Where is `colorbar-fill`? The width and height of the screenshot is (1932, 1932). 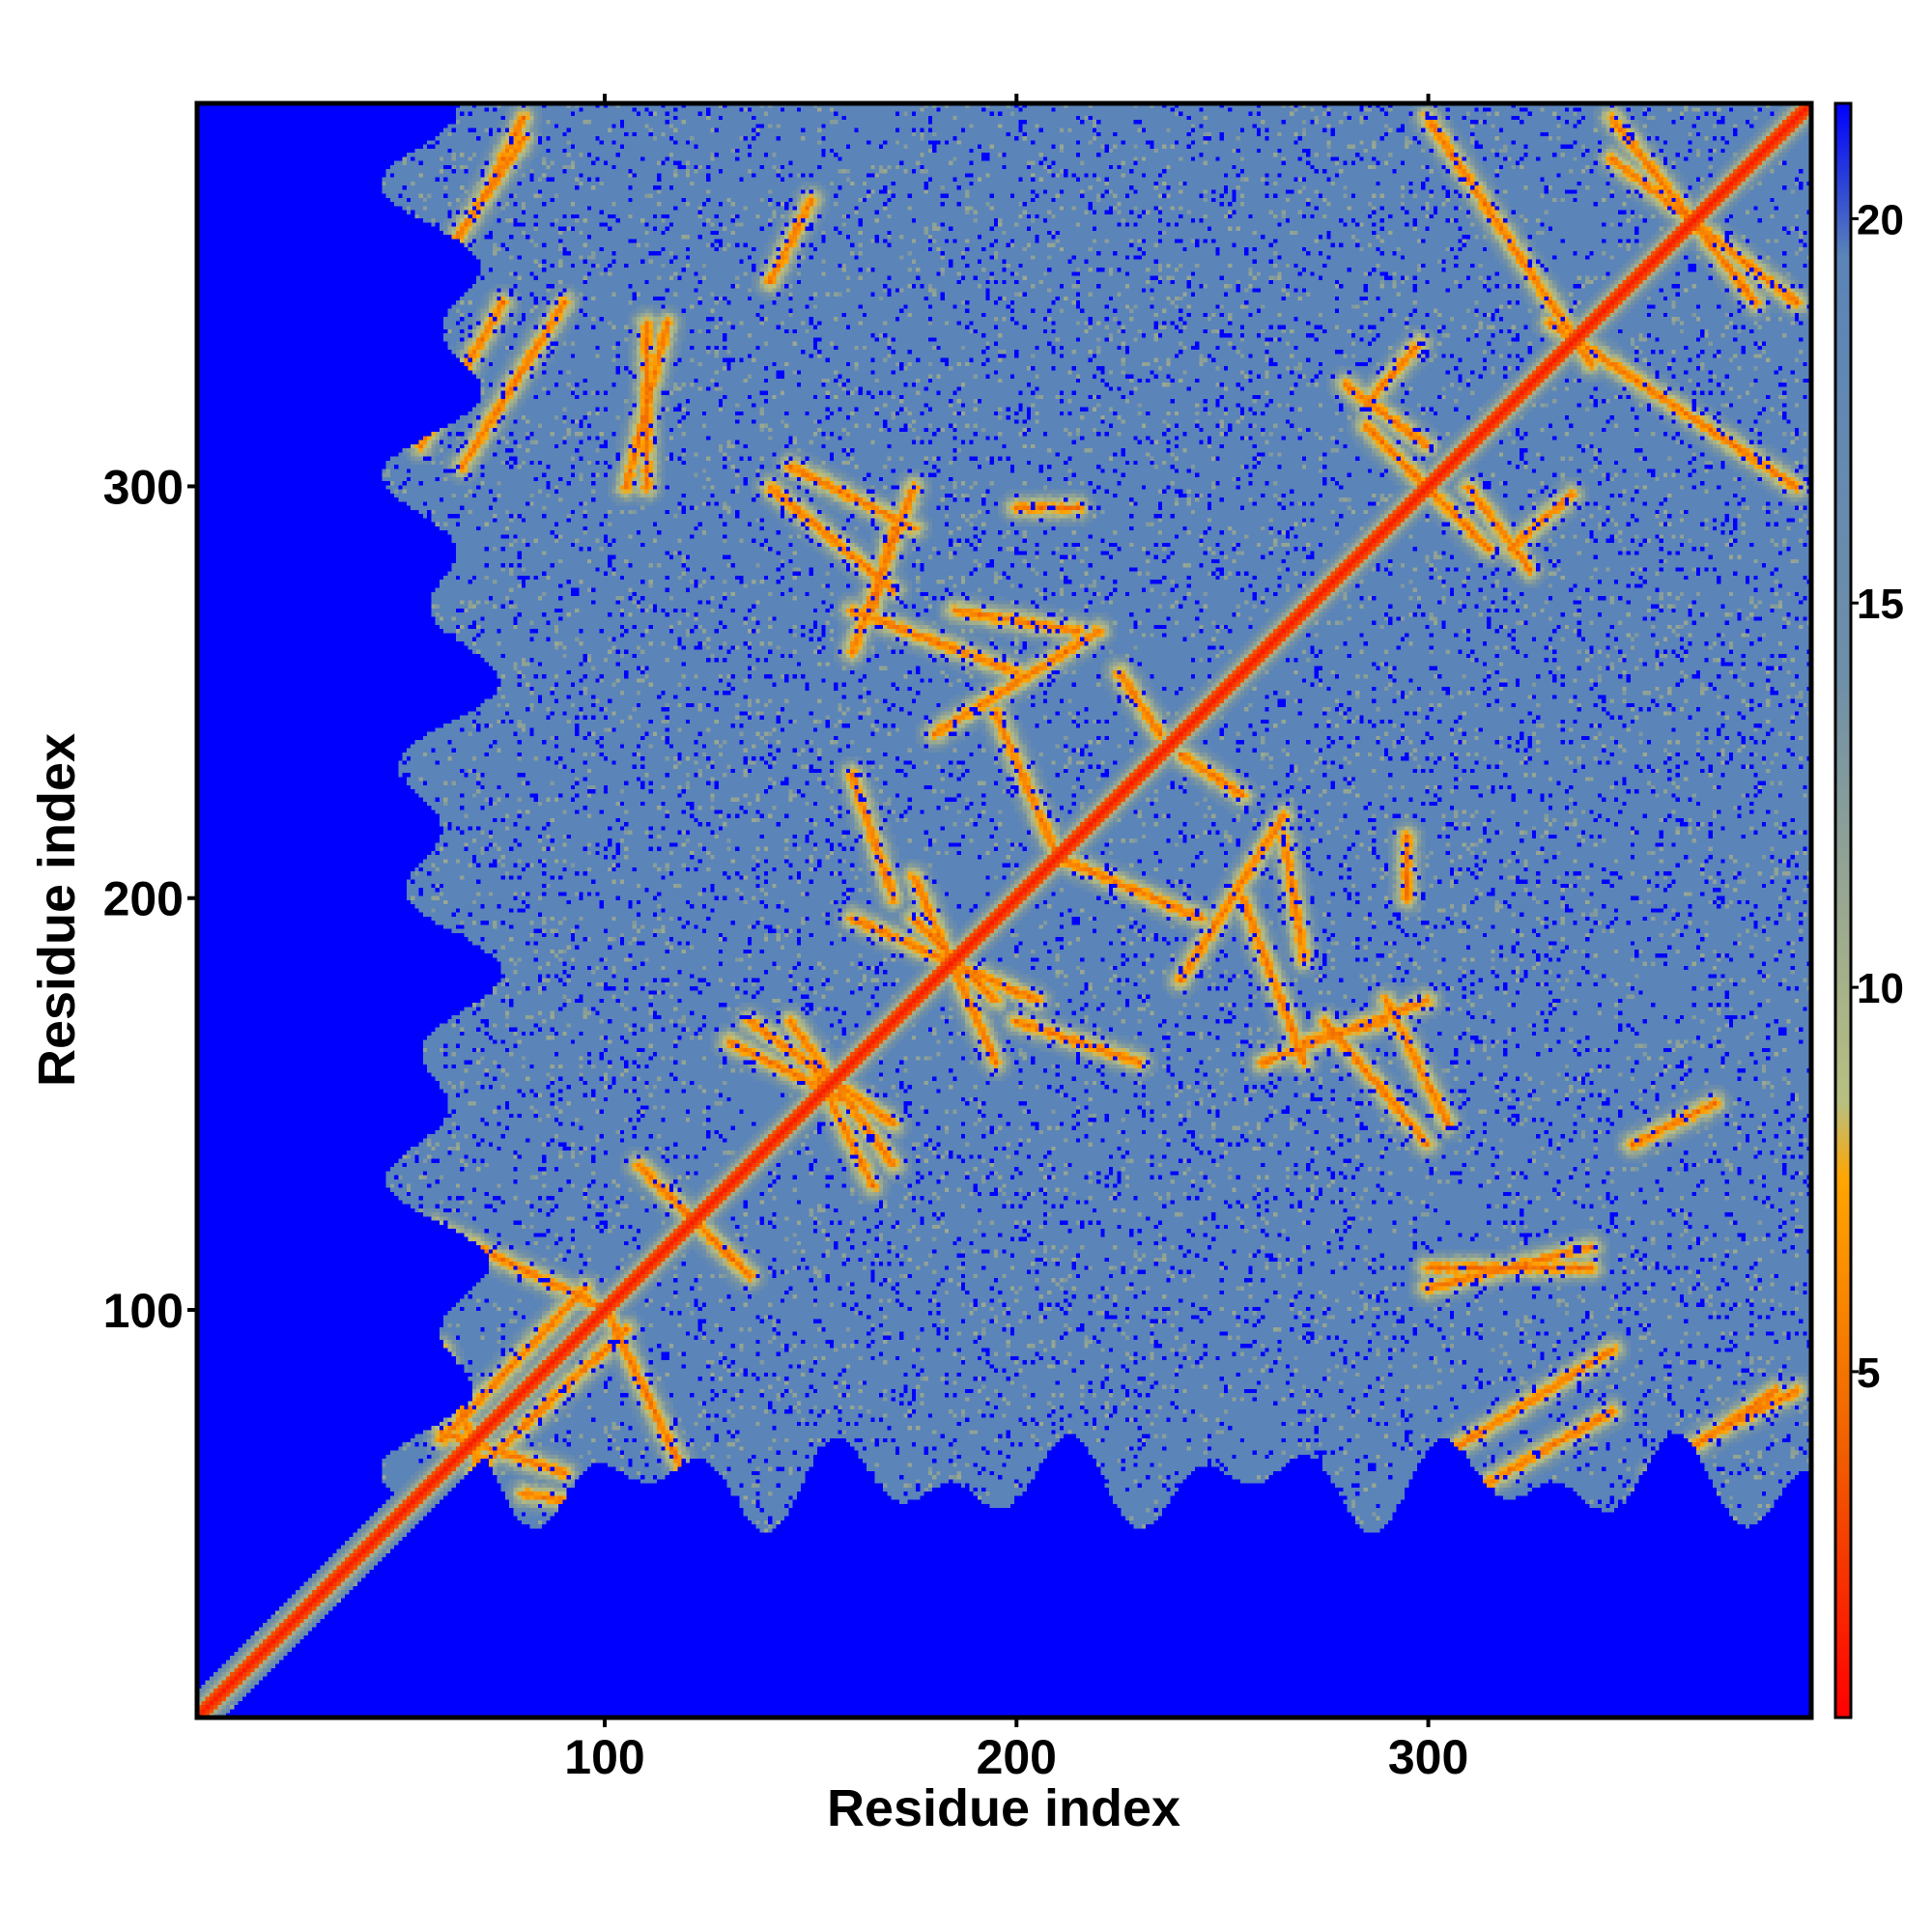 colorbar-fill is located at coordinates (1843, 910).